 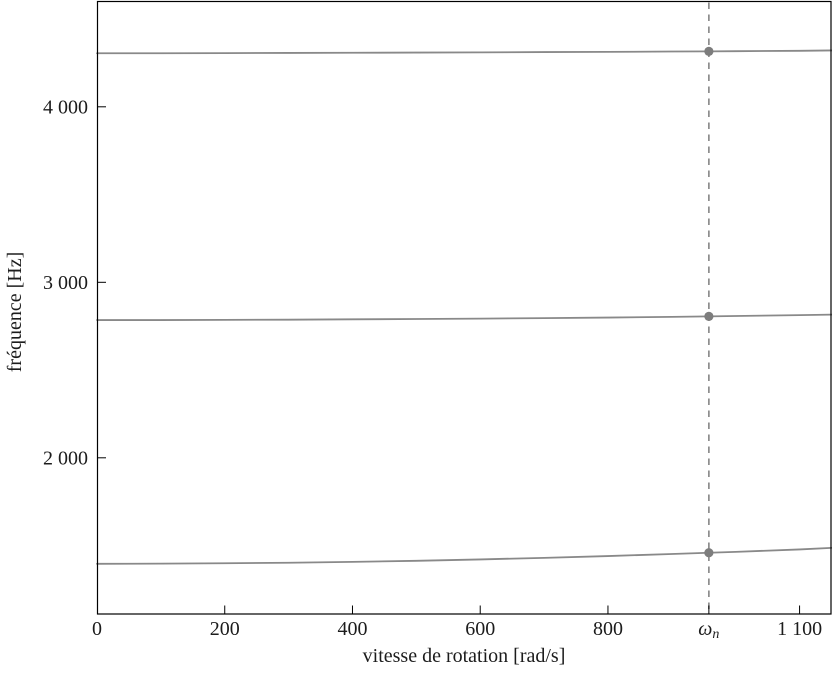 I want to click on x-tick-label: 0, so click(x=97, y=629).